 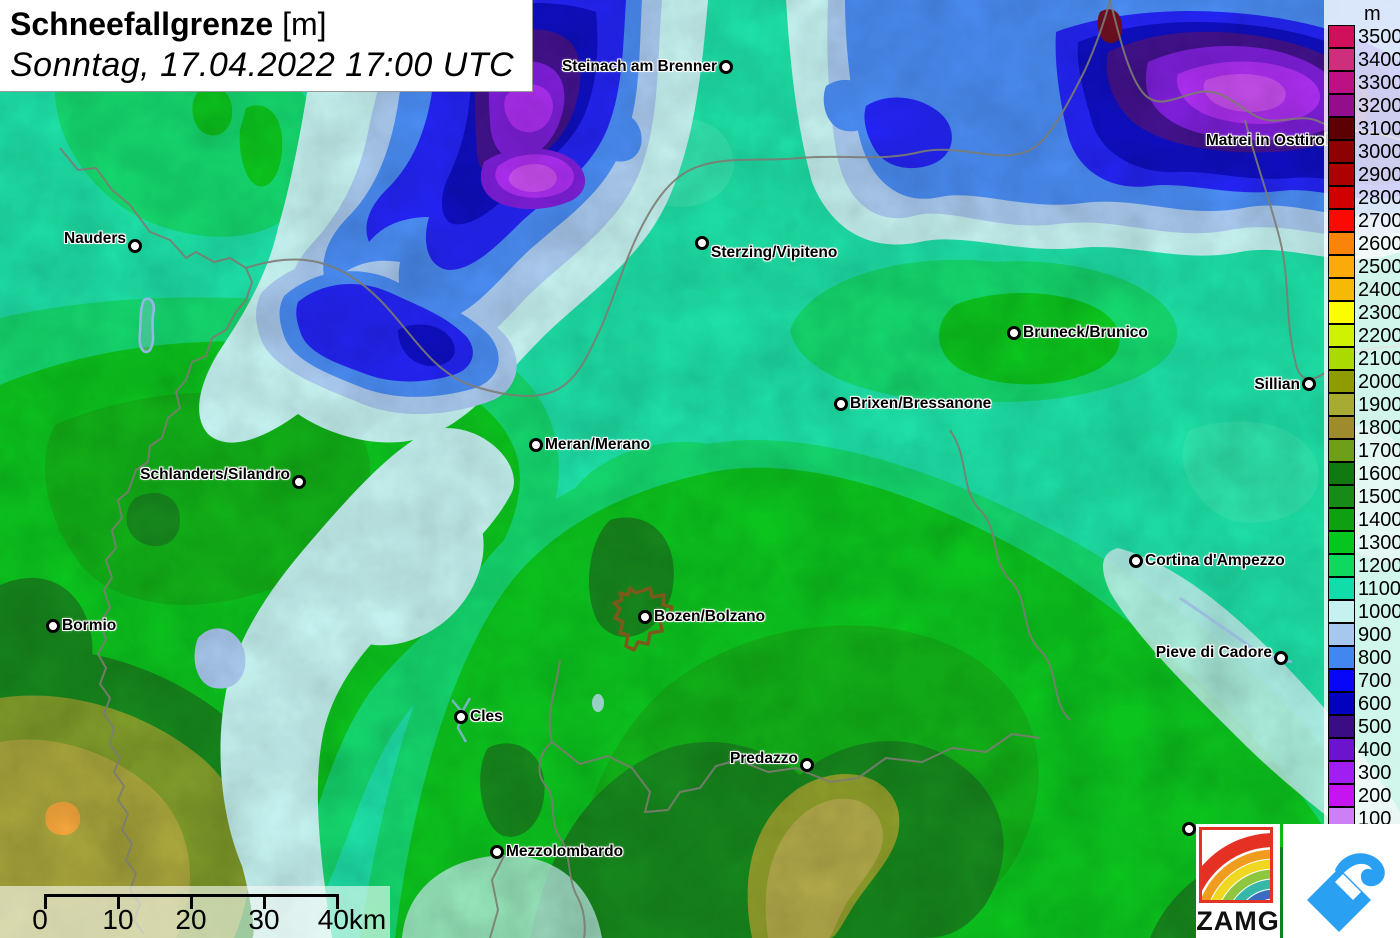 I want to click on legend-row: 400, so click(x=1364, y=750).